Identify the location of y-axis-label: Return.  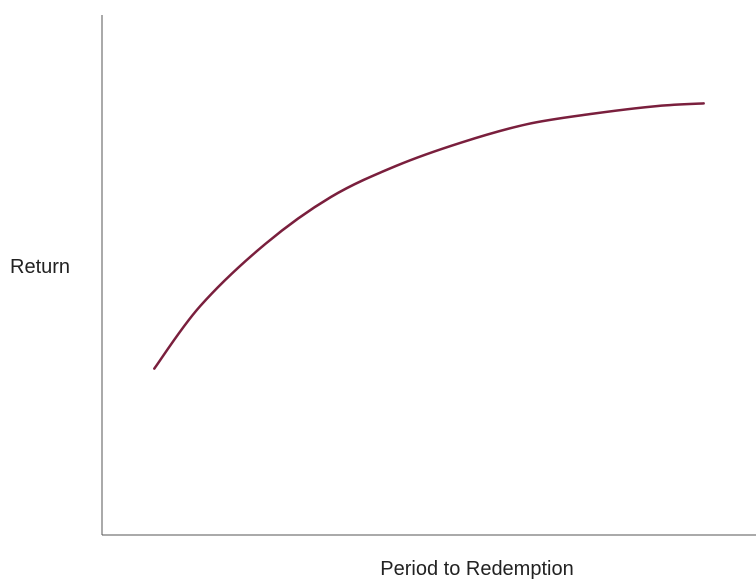
(40, 267).